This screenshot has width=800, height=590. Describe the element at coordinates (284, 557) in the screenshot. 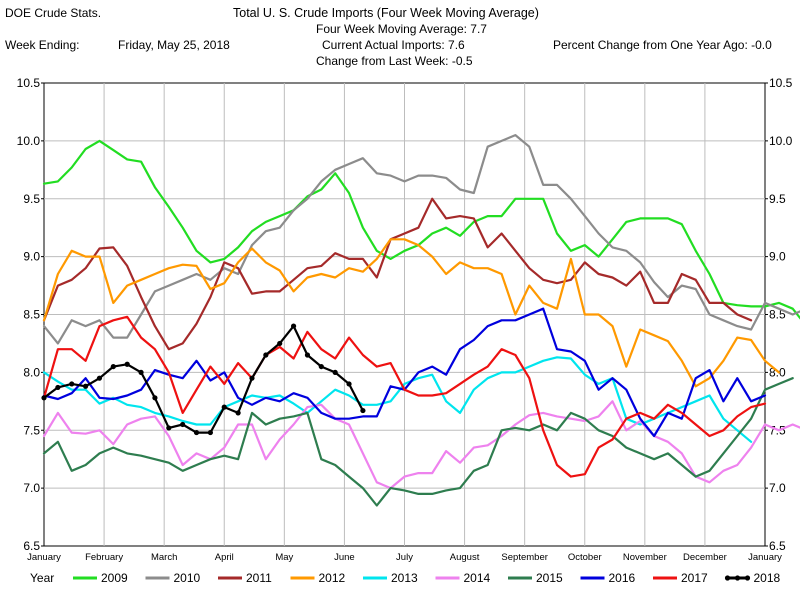

I see `x-tick-label: May` at that location.